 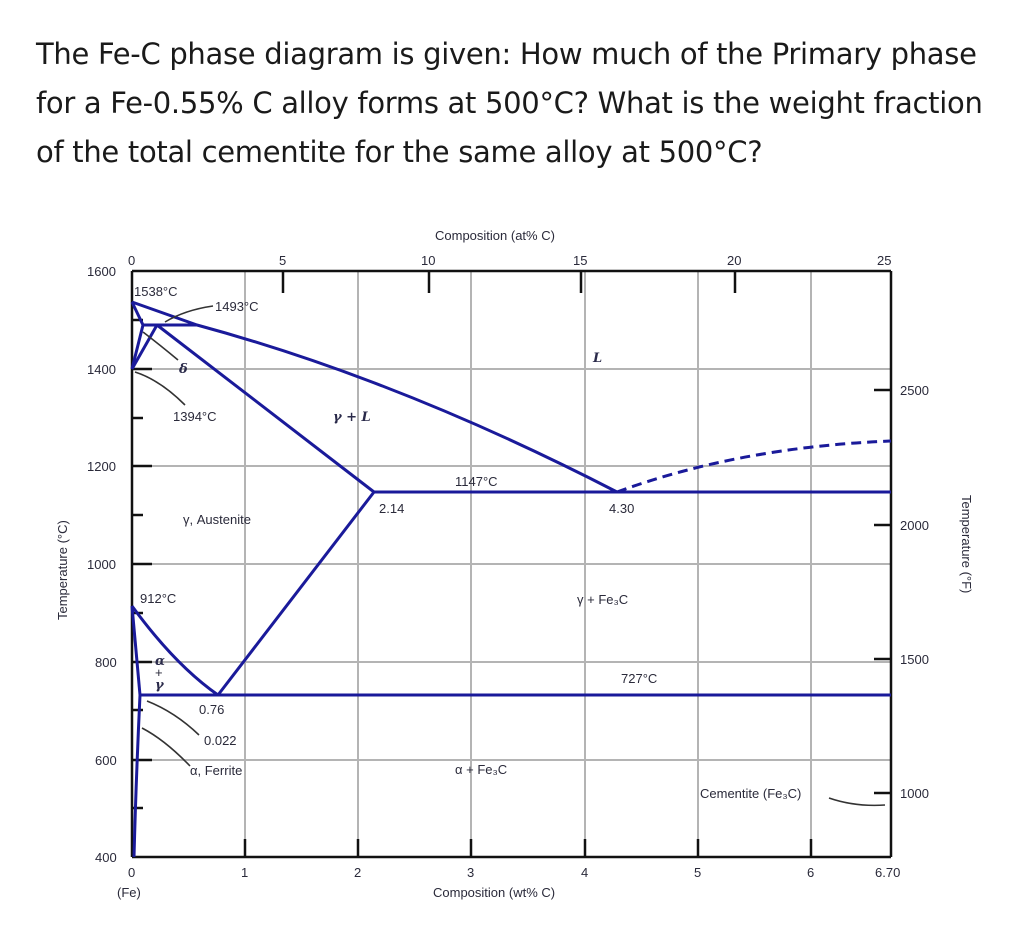 What do you see at coordinates (101, 466) in the screenshot?
I see `left-tick-1200: 1200` at bounding box center [101, 466].